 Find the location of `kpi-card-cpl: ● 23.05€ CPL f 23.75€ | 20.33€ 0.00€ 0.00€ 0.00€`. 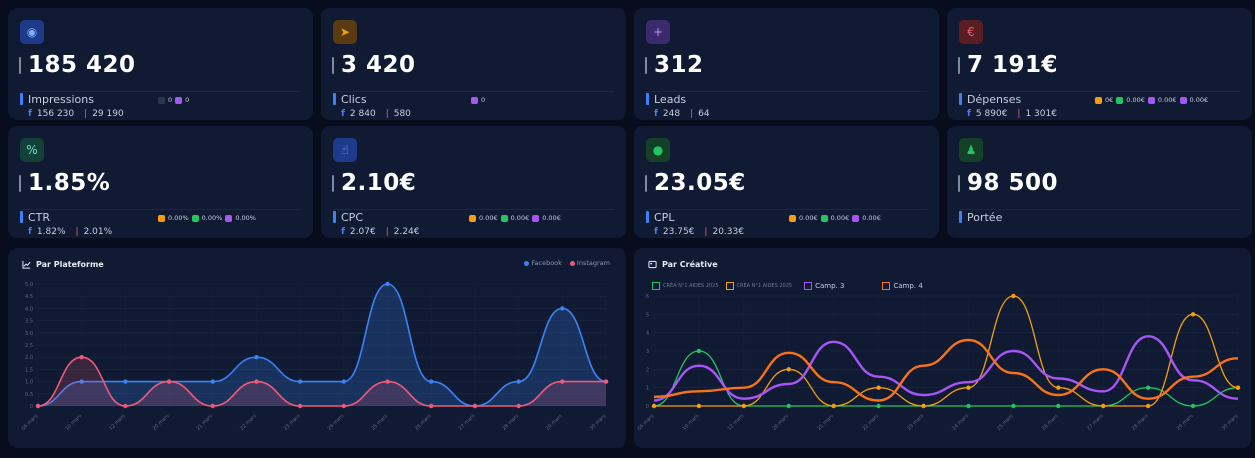

kpi-card-cpl: ● 23.05€ CPL f 23.75€ | 20.33€ 0.00€ 0.00€ 0.00€ is located at coordinates (786, 182).